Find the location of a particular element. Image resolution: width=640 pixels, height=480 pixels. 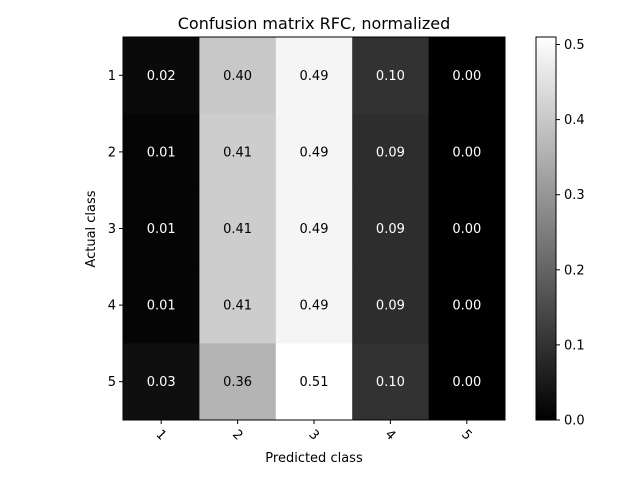

heatmap-cell-r4-c5 is located at coordinates (467, 305).